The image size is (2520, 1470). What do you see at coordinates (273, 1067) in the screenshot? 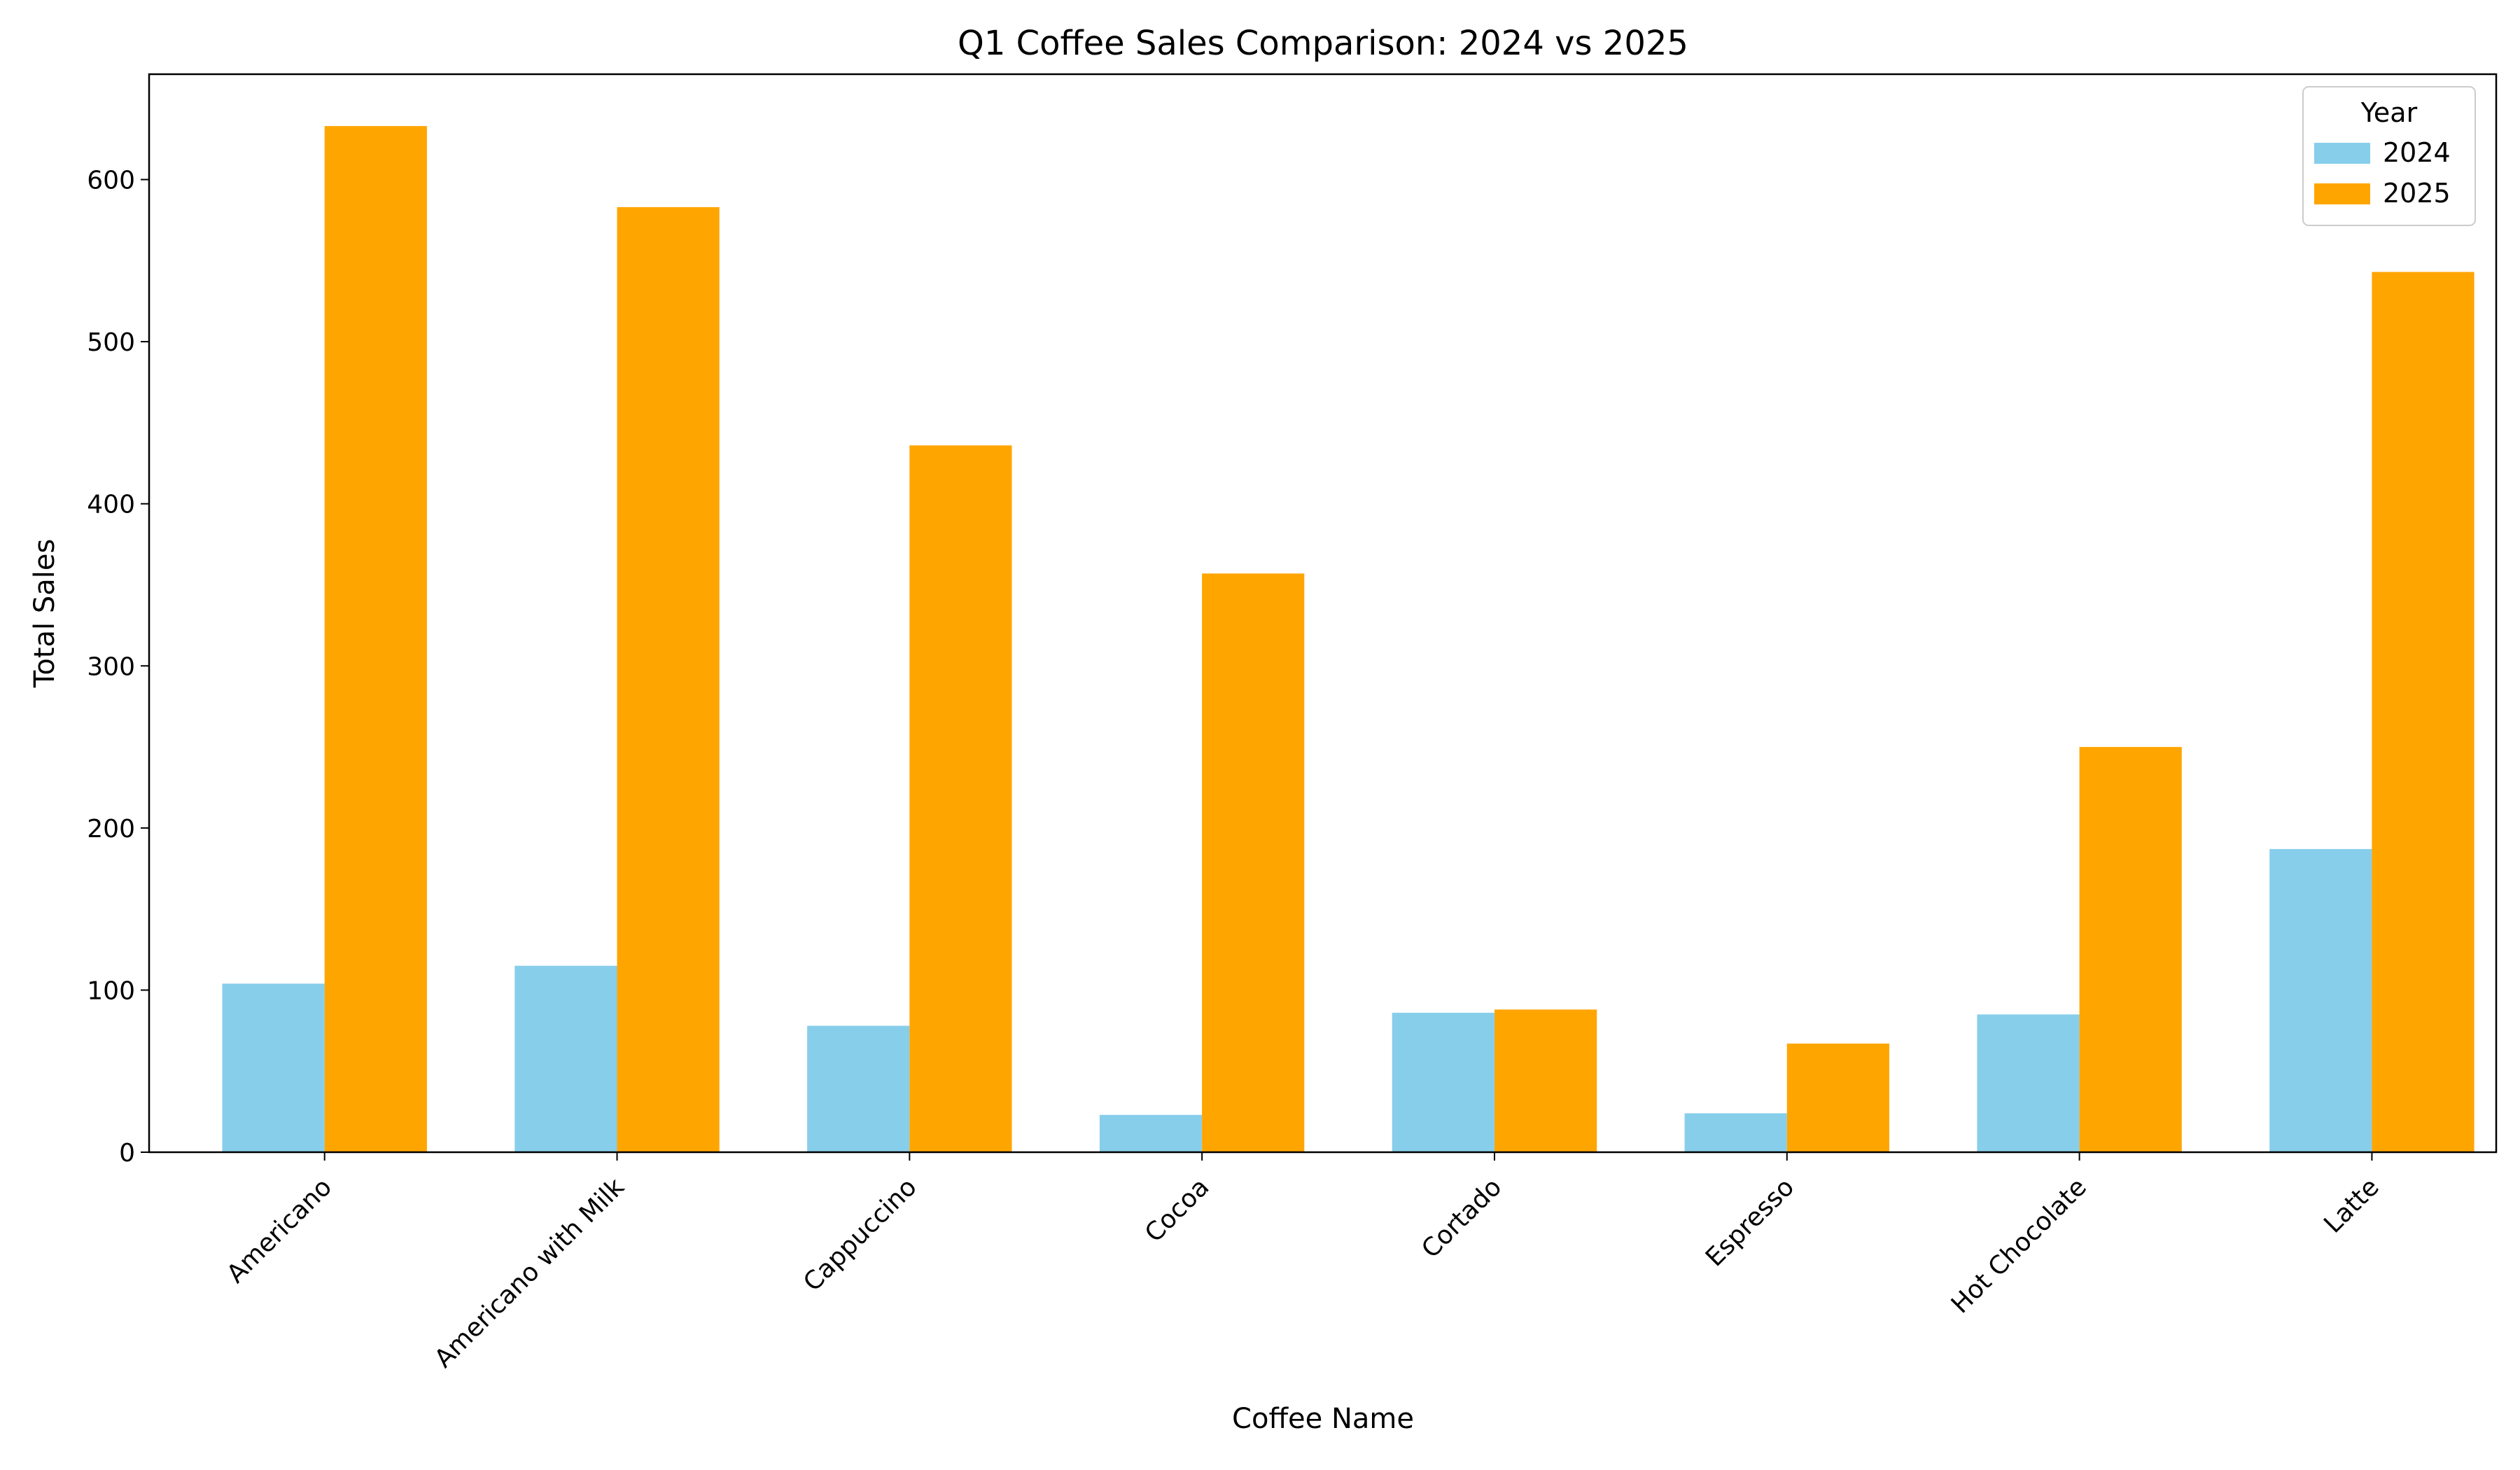
I see `bar-2024-americano` at bounding box center [273, 1067].